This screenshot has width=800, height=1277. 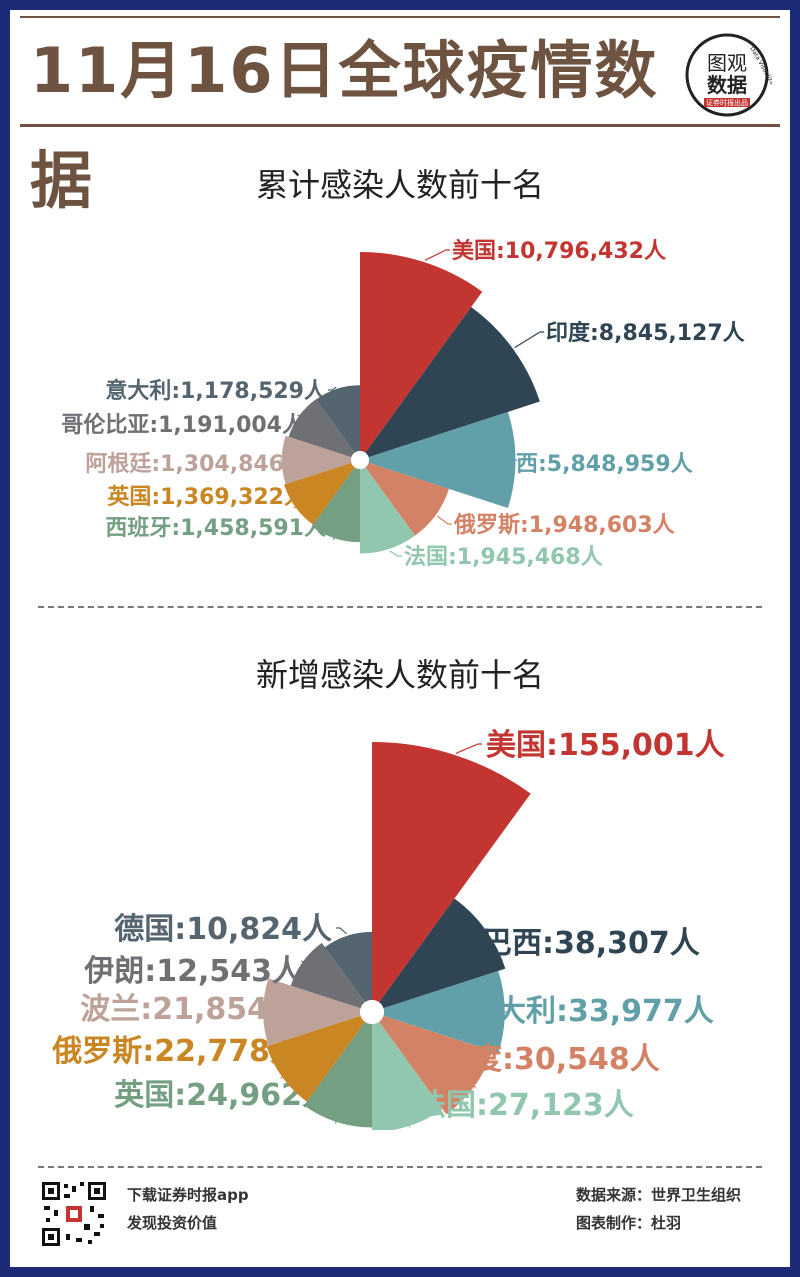 What do you see at coordinates (215, 391) in the screenshot?
I see `slice-label-9: 意大利:1,178,529人` at bounding box center [215, 391].